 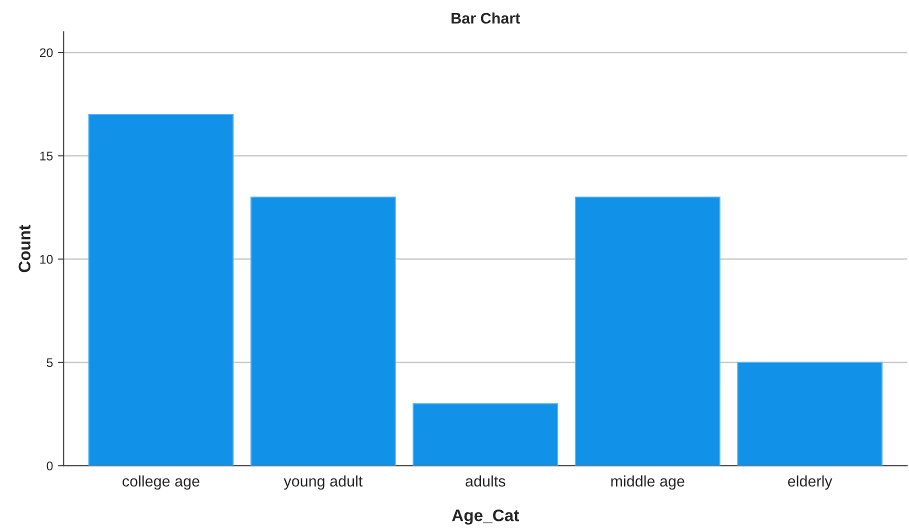 I want to click on y-tick-label: 20, so click(x=46, y=53).